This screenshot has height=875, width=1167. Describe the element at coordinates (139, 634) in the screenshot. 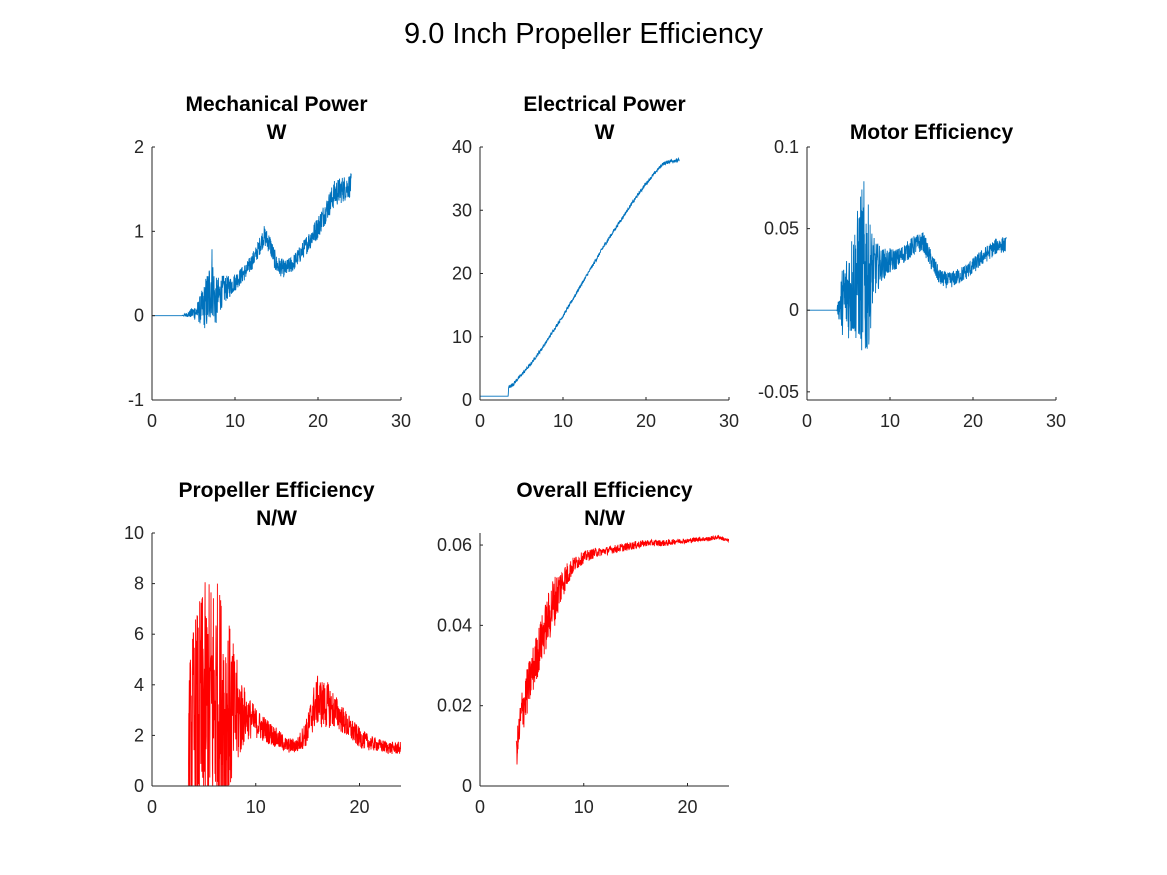

I see `y-tick-label: 6` at that location.